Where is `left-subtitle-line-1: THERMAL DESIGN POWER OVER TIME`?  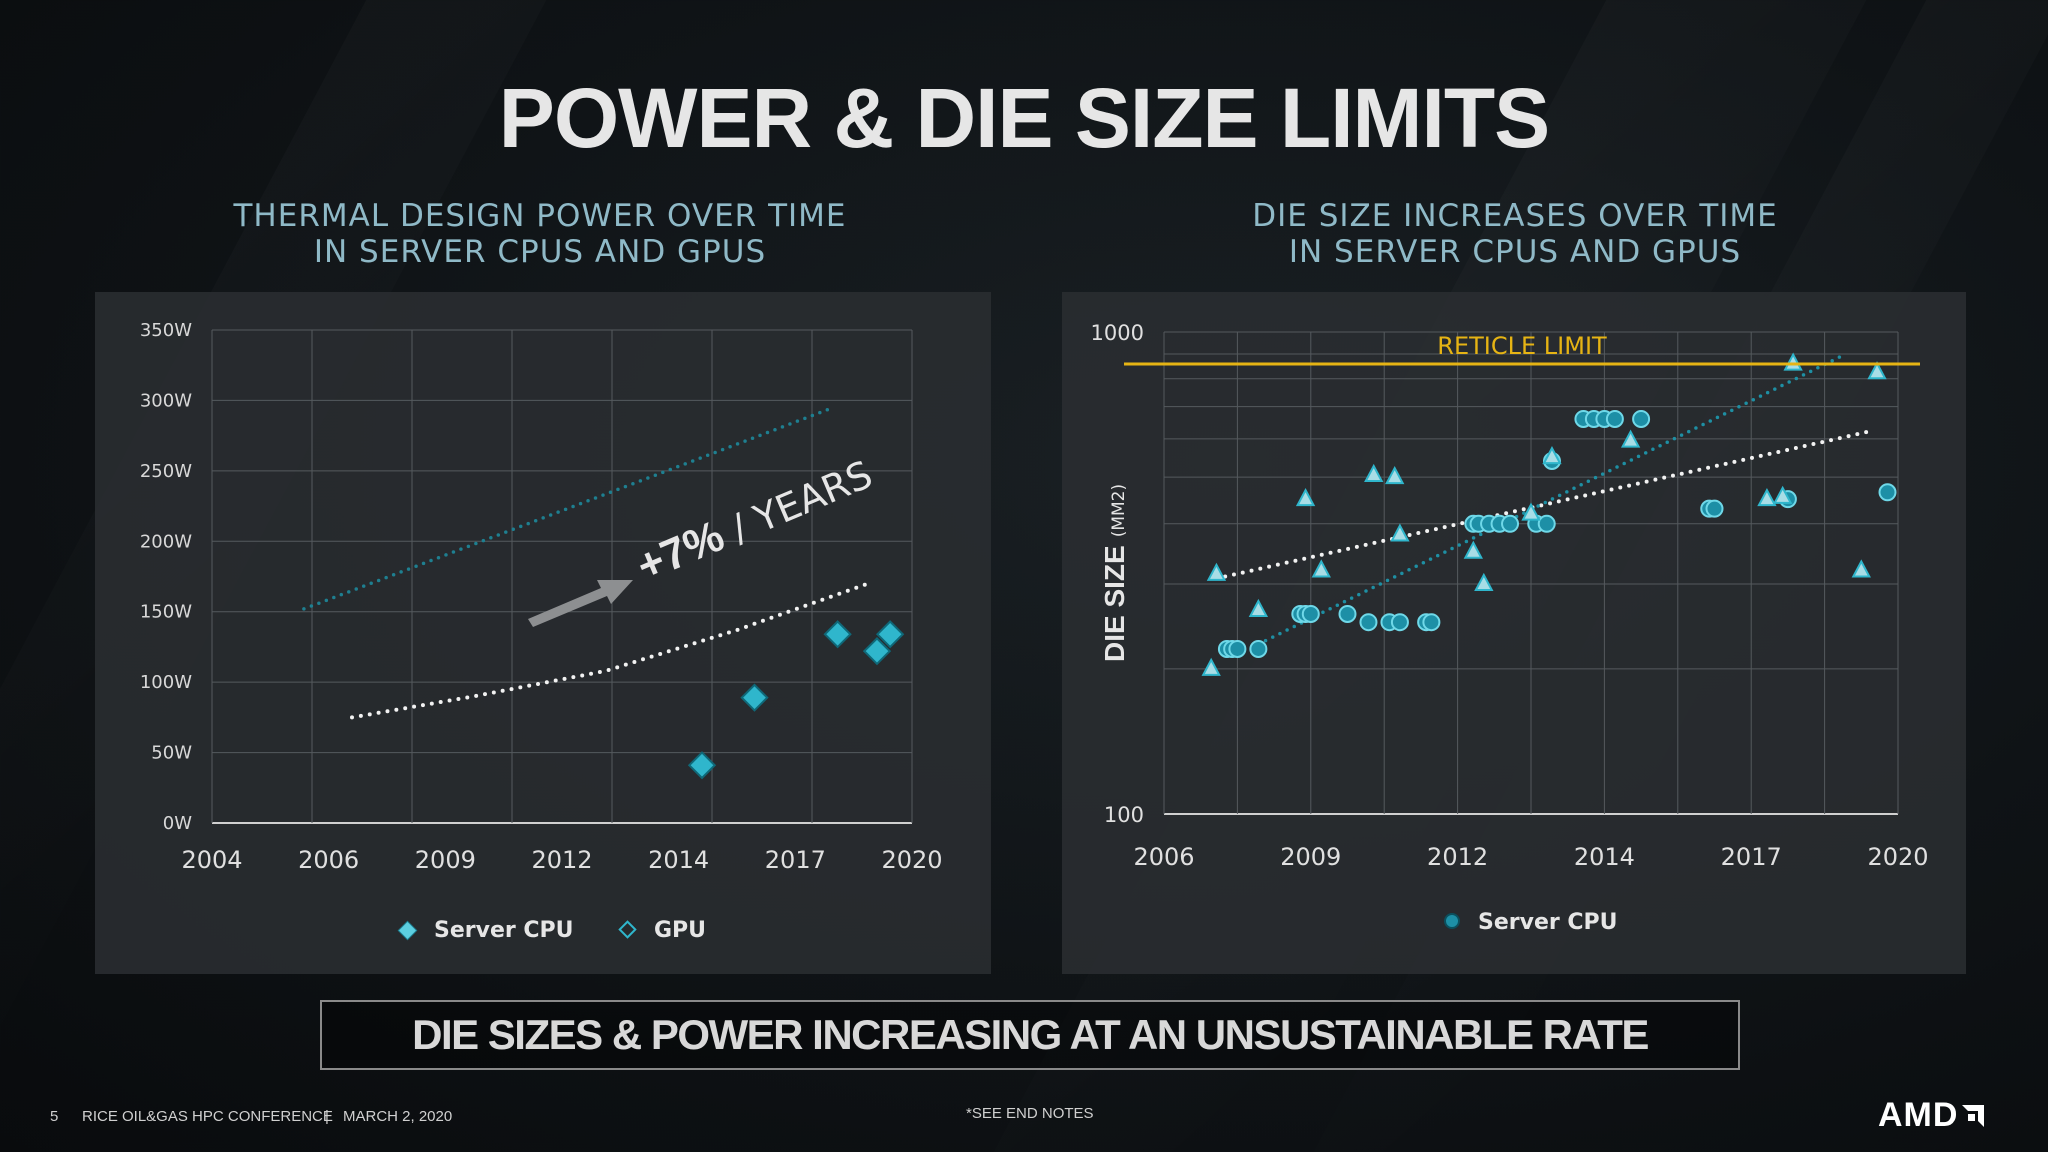 left-subtitle-line-1: THERMAL DESIGN POWER OVER TIME is located at coordinates (540, 216).